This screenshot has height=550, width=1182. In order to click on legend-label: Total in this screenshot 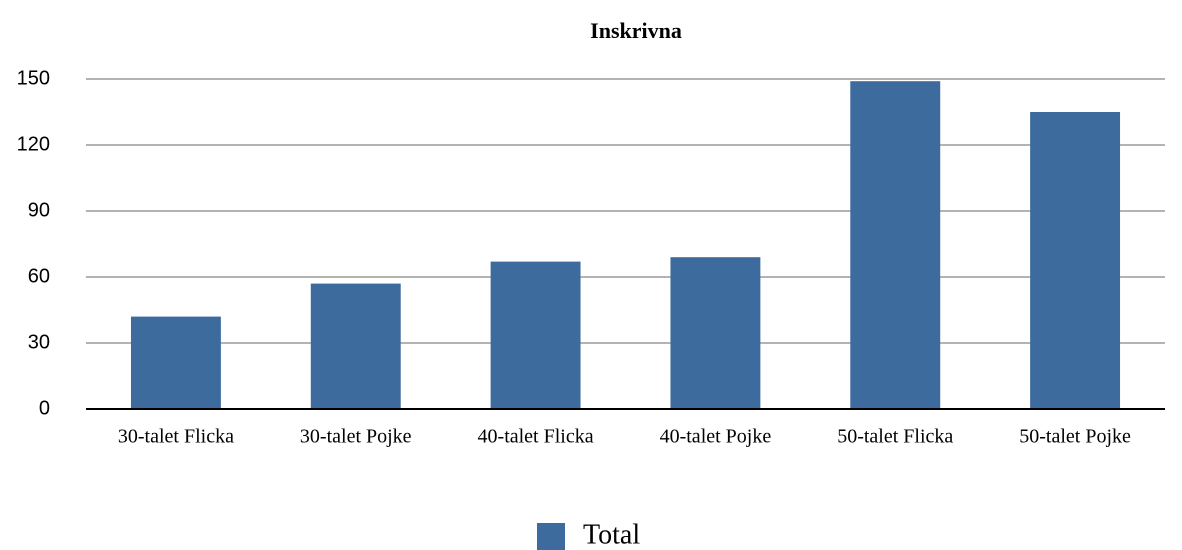, I will do `click(611, 534)`.